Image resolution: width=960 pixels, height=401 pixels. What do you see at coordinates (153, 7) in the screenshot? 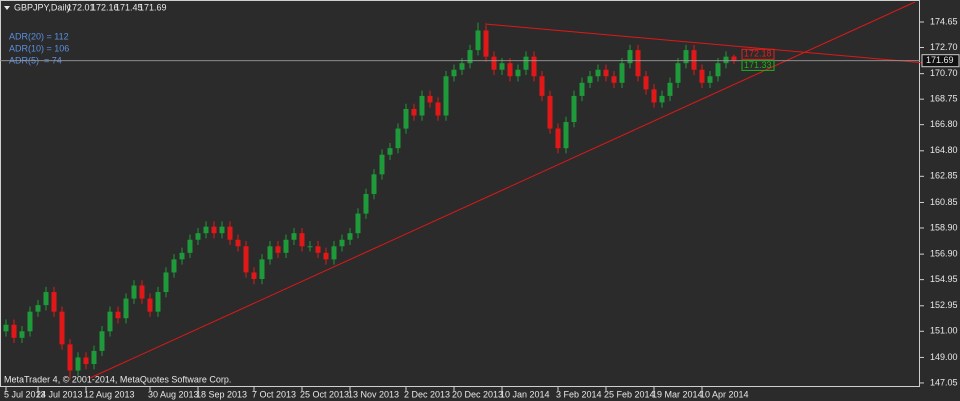
I see `header-close: 171.69` at bounding box center [153, 7].